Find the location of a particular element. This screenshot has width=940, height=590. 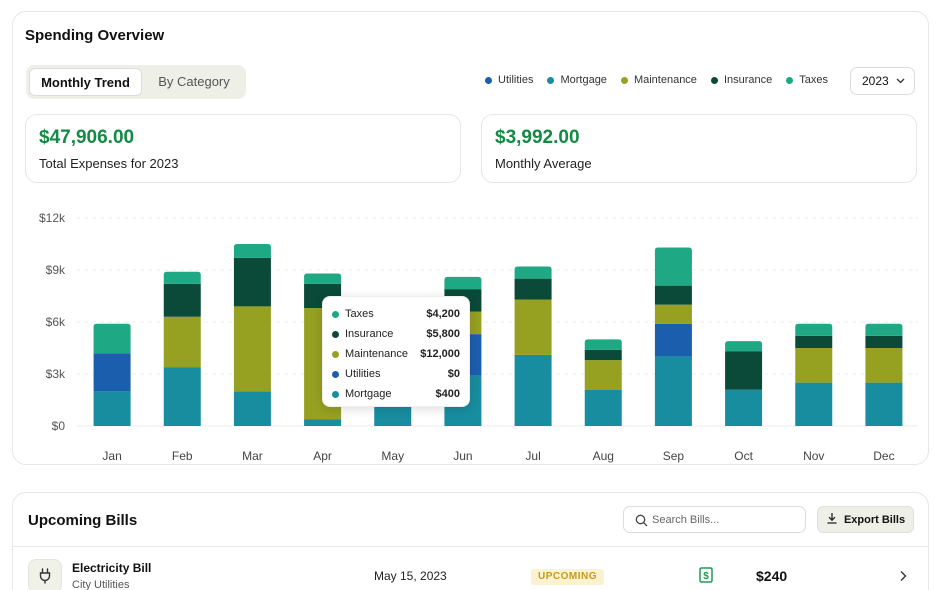

export-bills-button: Export Bills is located at coordinates (865, 519).